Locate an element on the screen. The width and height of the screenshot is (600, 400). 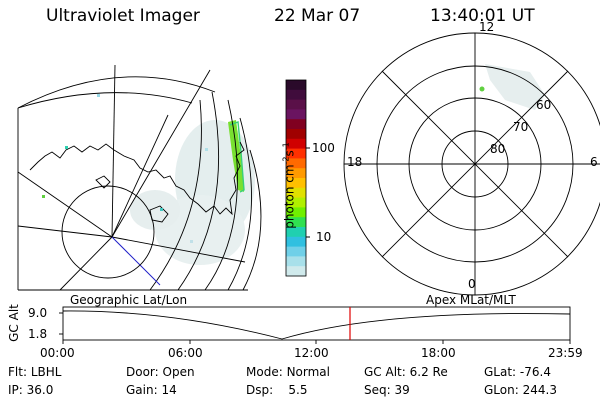
status-gain: Gain: 14 is located at coordinates (151, 390).